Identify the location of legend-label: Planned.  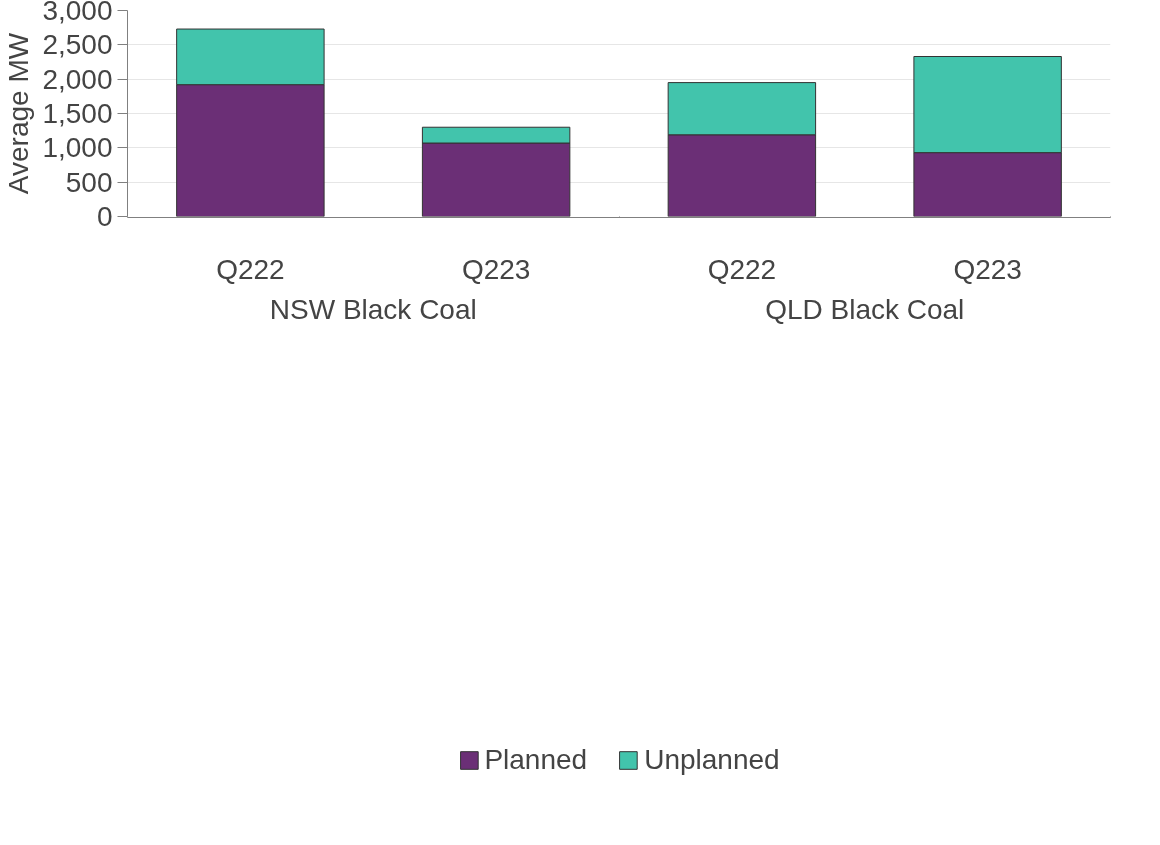
(536, 759).